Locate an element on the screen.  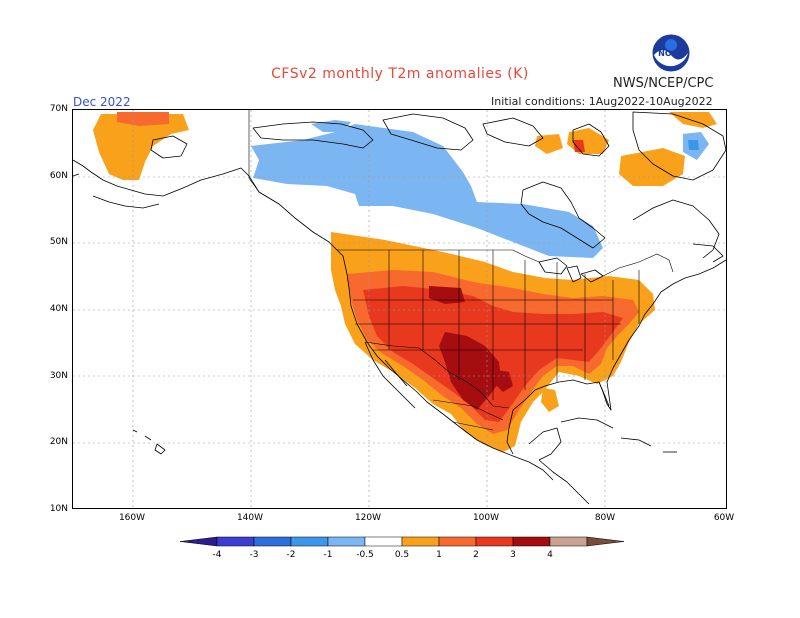
colorbar-tick-label: -2 is located at coordinates (291, 555).